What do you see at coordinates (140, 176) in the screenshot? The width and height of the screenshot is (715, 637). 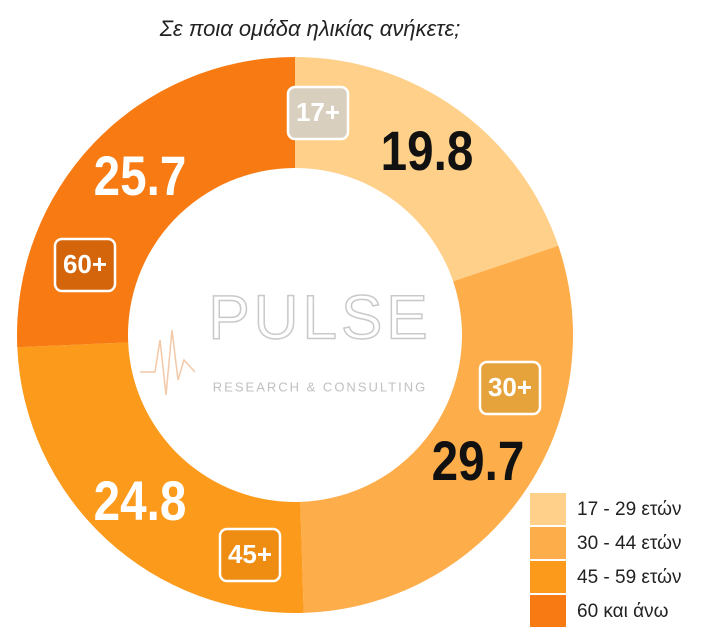 I see `value-label: 25.7` at bounding box center [140, 176].